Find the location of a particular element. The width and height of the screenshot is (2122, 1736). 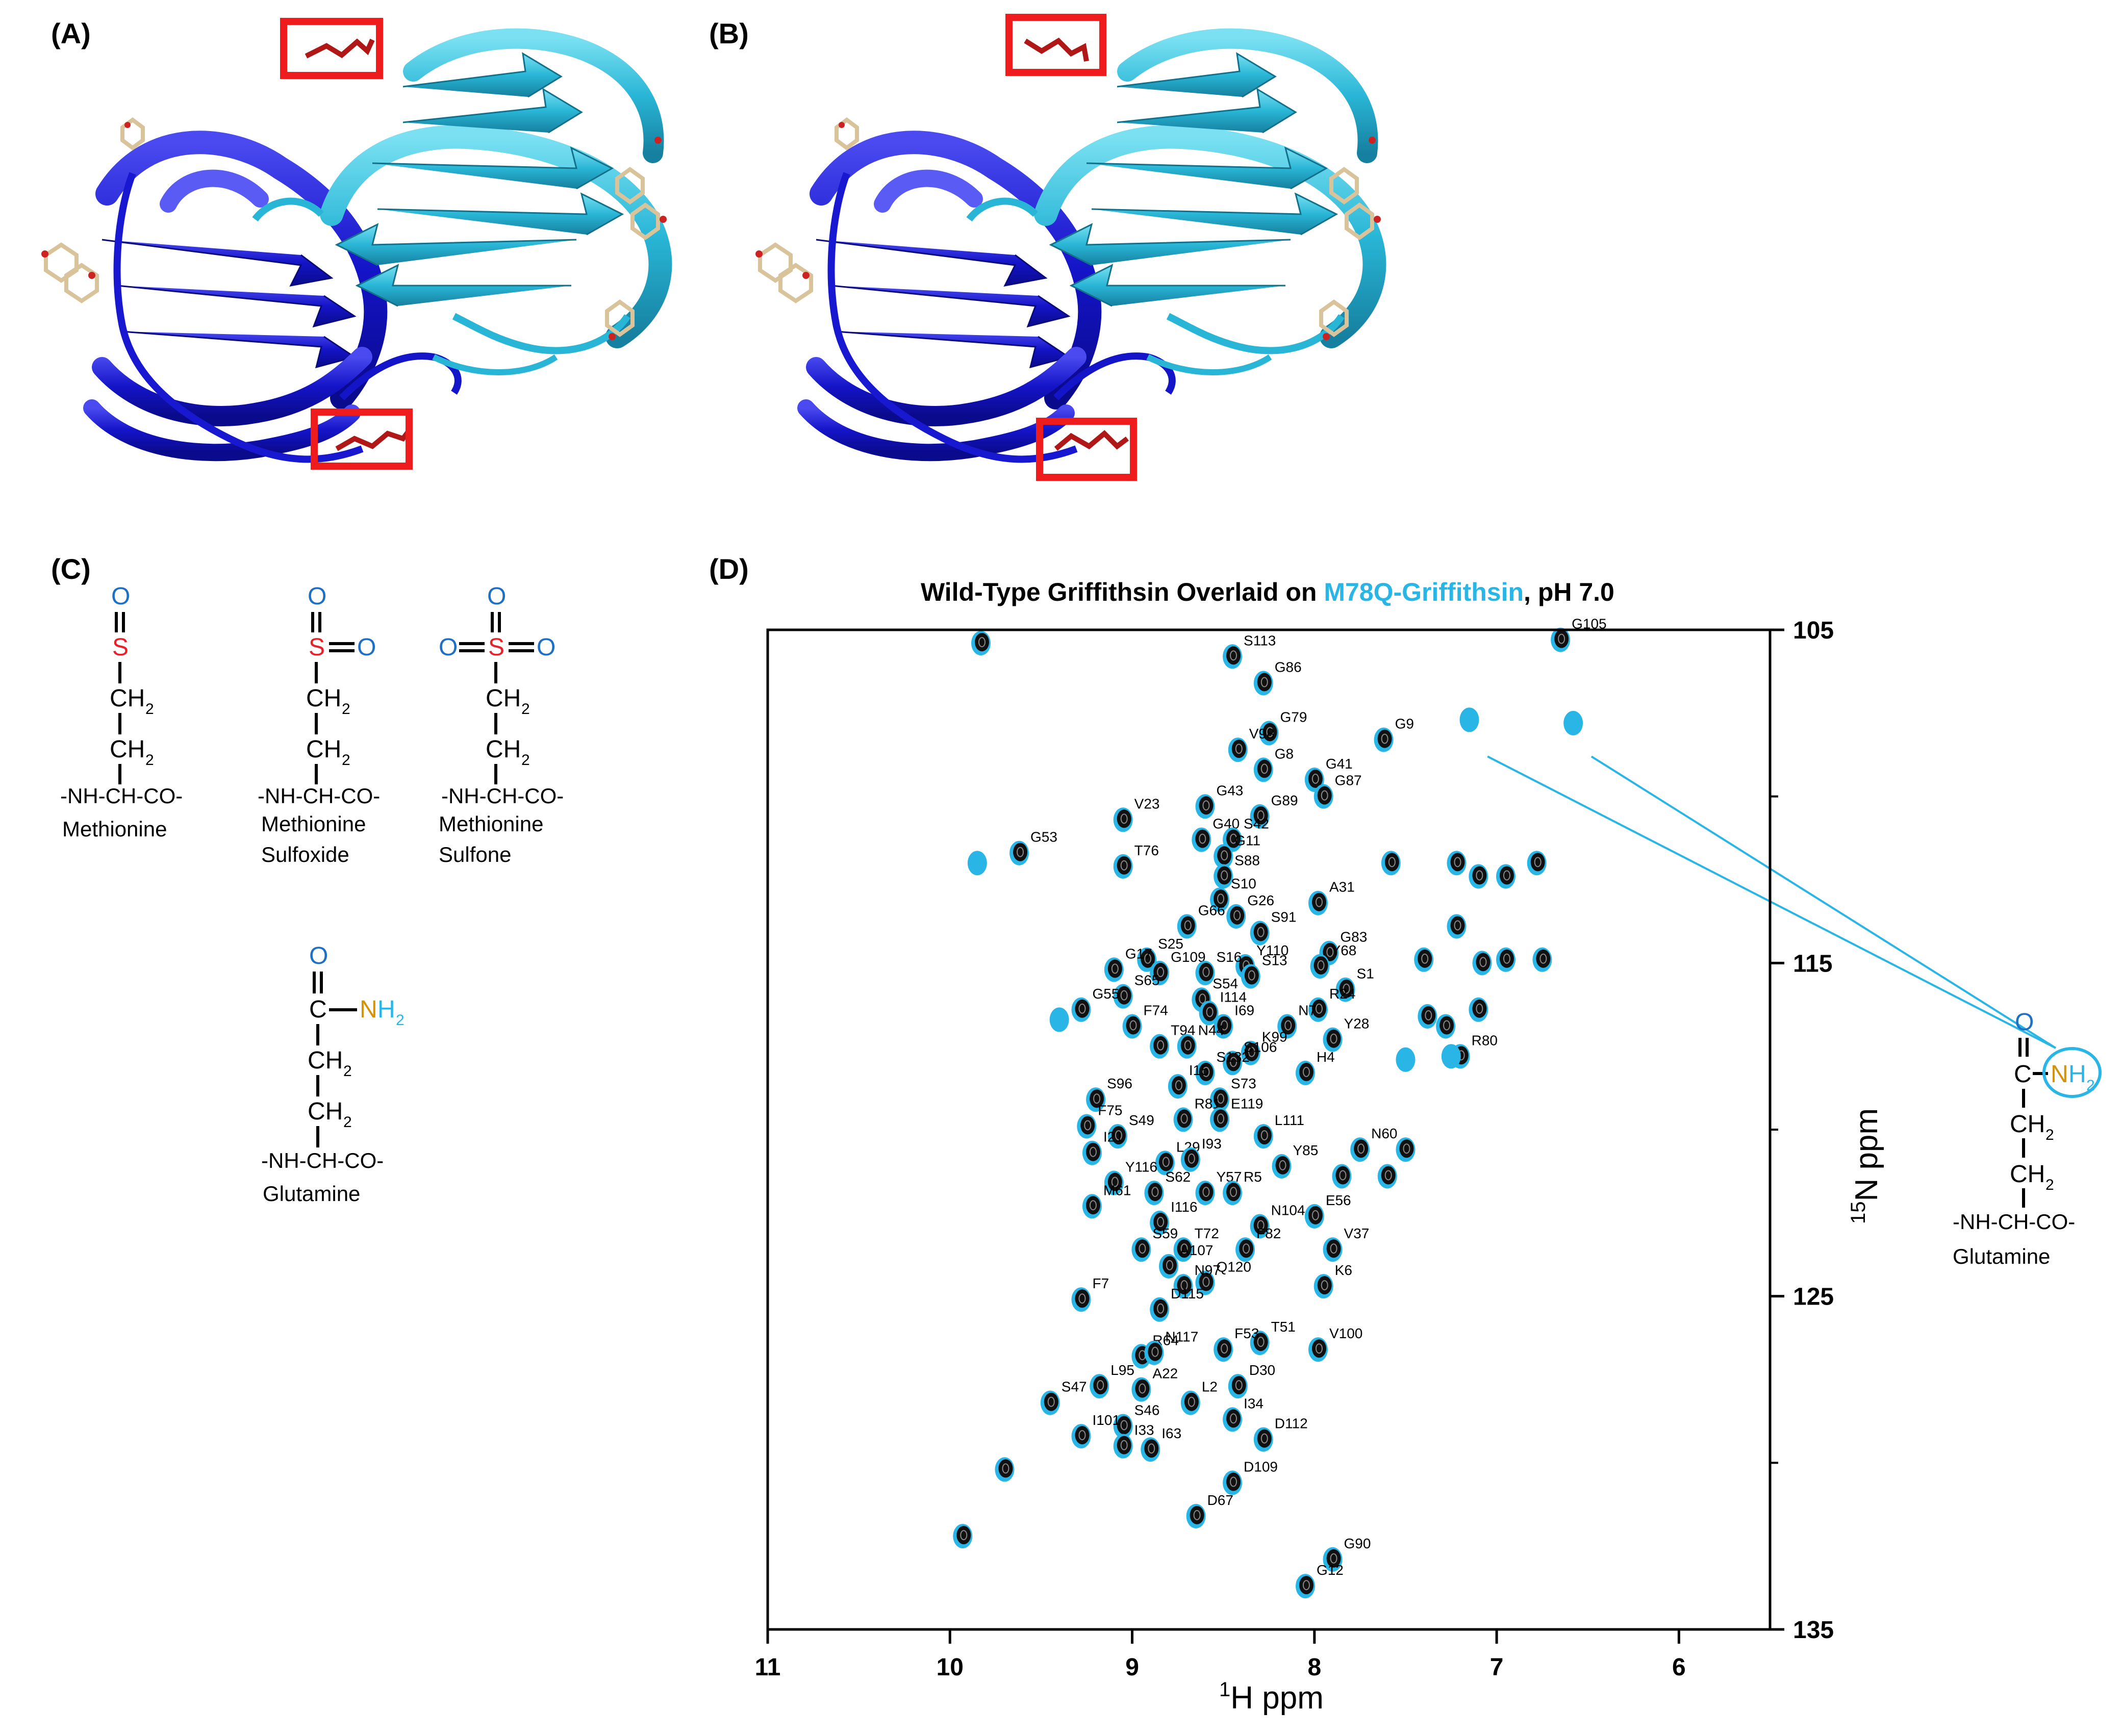

peak-label: I69 is located at coordinates (1244, 1010).